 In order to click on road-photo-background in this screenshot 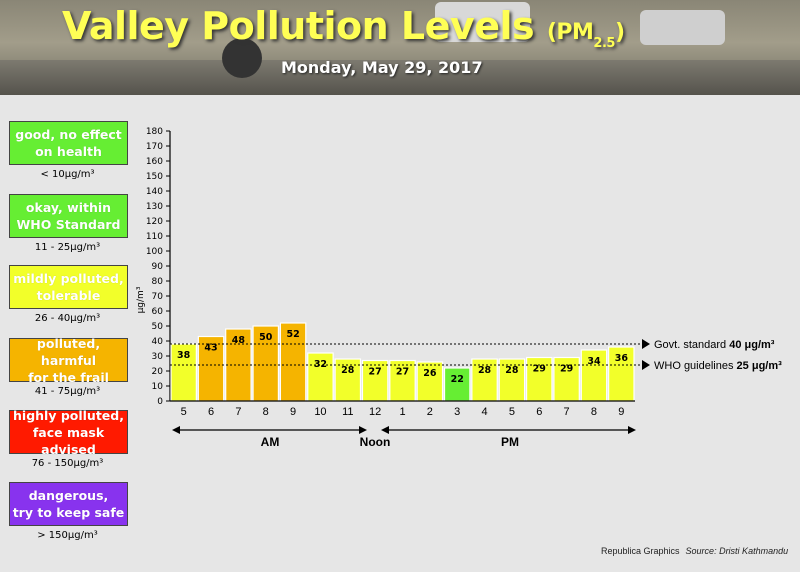, I will do `click(400, 77)`.